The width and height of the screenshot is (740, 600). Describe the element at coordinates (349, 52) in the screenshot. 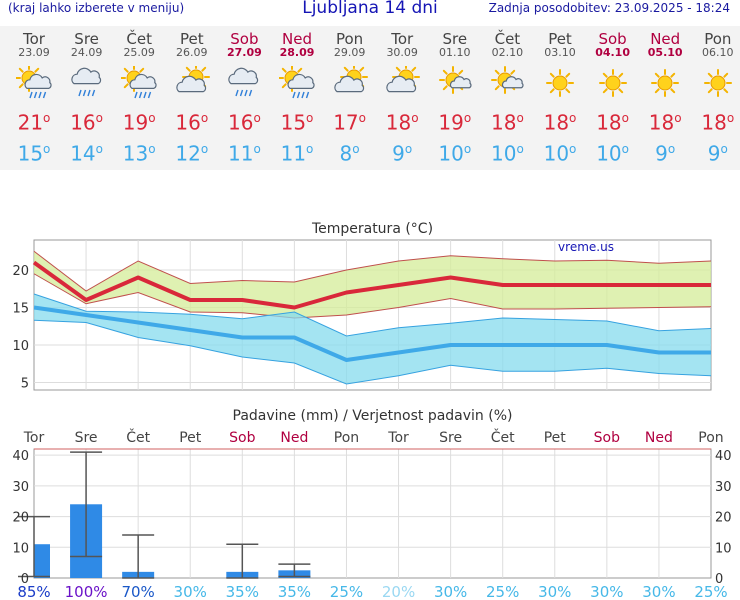

I see `day-date: 29.09` at that location.